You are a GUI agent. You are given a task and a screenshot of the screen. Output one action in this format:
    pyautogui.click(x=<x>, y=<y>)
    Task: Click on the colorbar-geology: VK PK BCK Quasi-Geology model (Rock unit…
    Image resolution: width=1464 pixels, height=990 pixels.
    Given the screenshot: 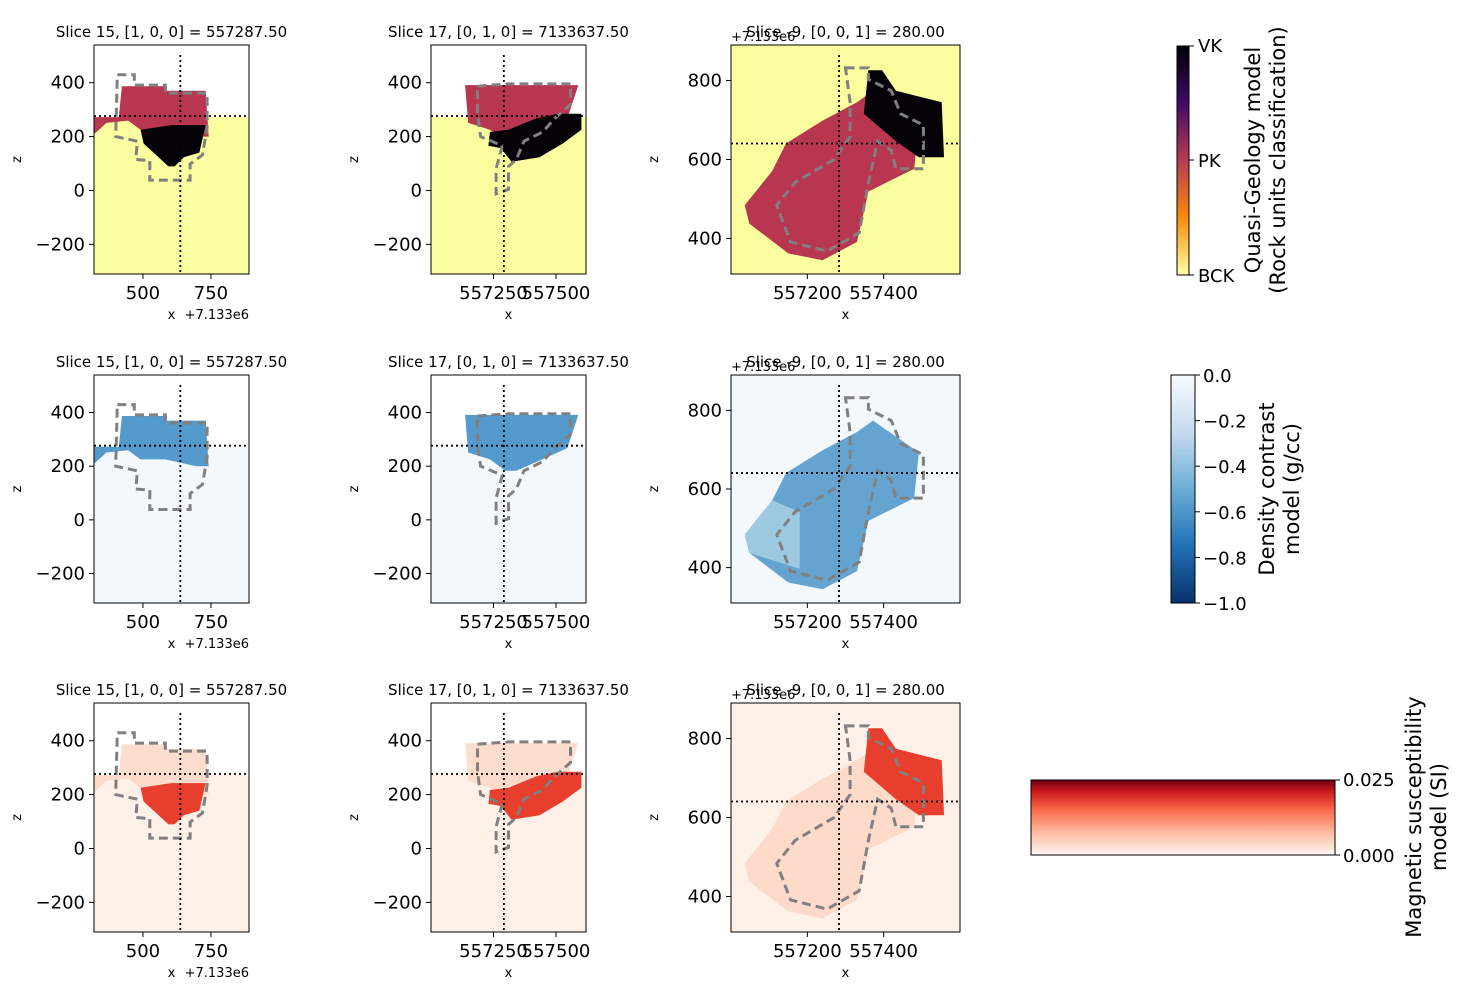 What is the action you would take?
    pyautogui.click(x=1233, y=160)
    